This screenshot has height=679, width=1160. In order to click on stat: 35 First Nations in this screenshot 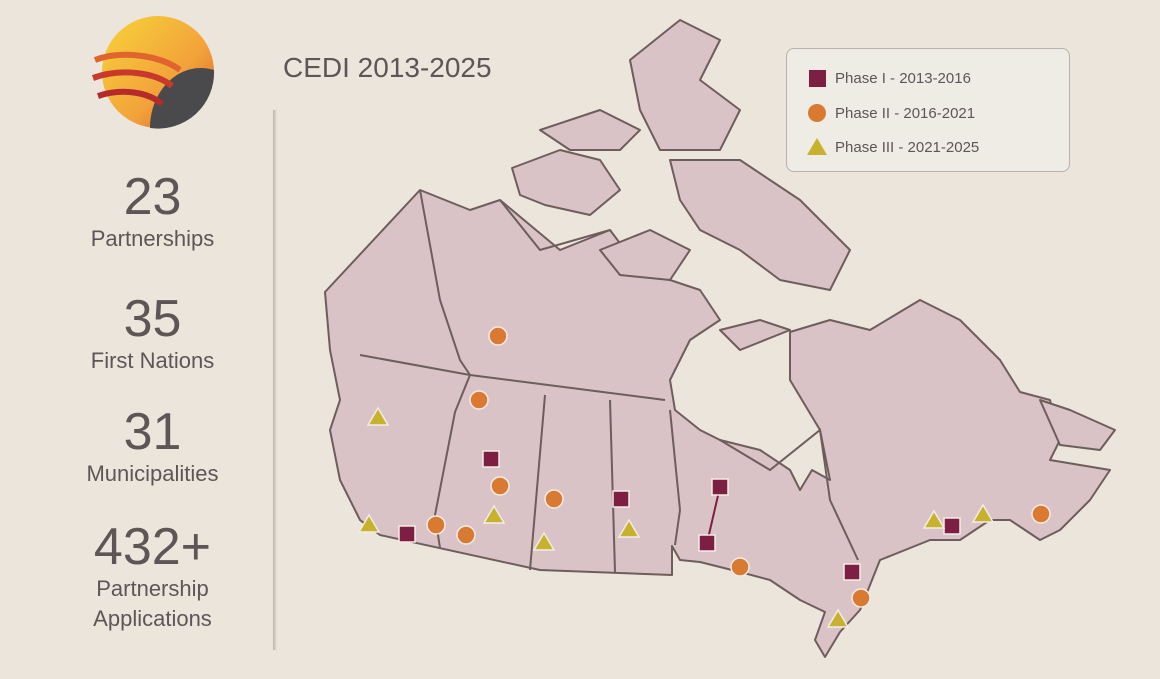, I will do `click(152, 334)`.